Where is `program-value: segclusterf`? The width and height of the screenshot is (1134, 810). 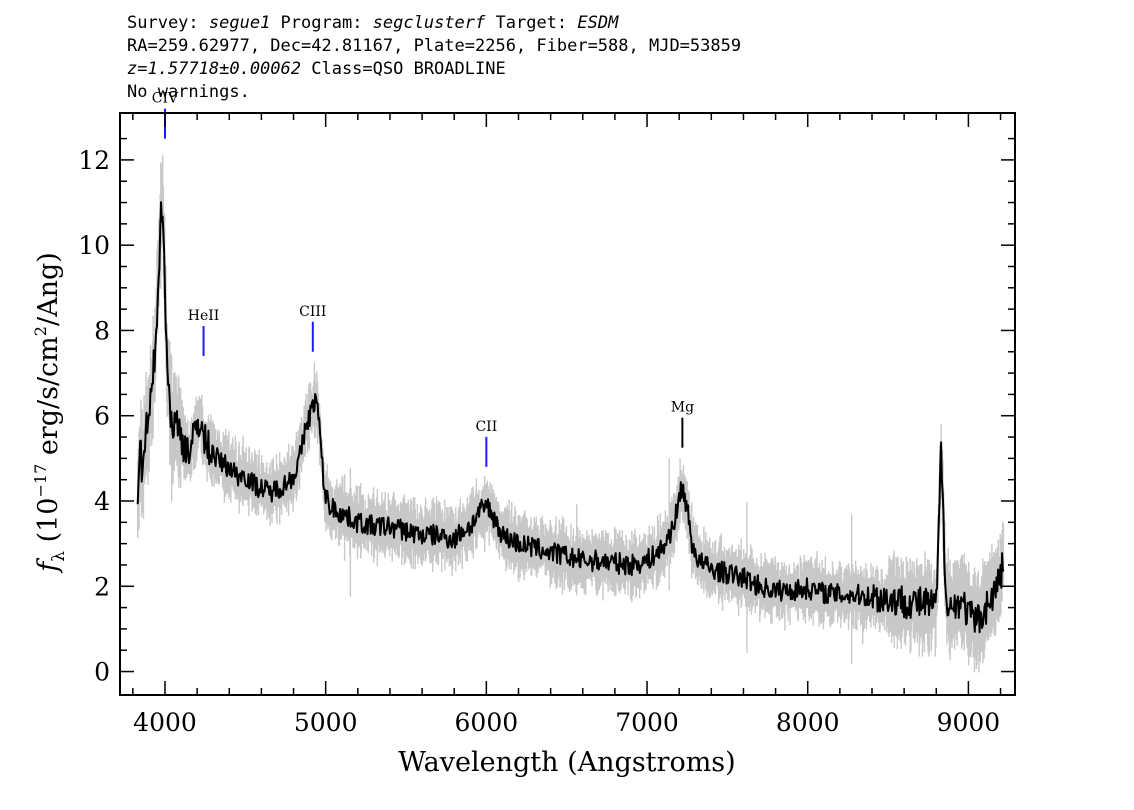 program-value: segclusterf is located at coordinates (429, 23).